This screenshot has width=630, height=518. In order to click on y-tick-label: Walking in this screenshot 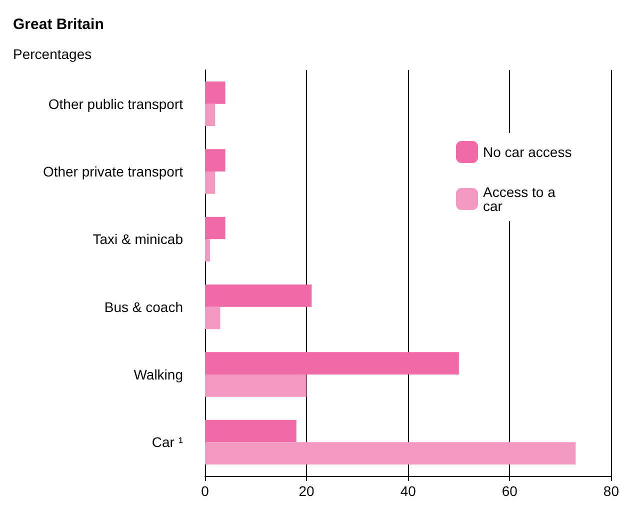, I will do `click(158, 374)`.